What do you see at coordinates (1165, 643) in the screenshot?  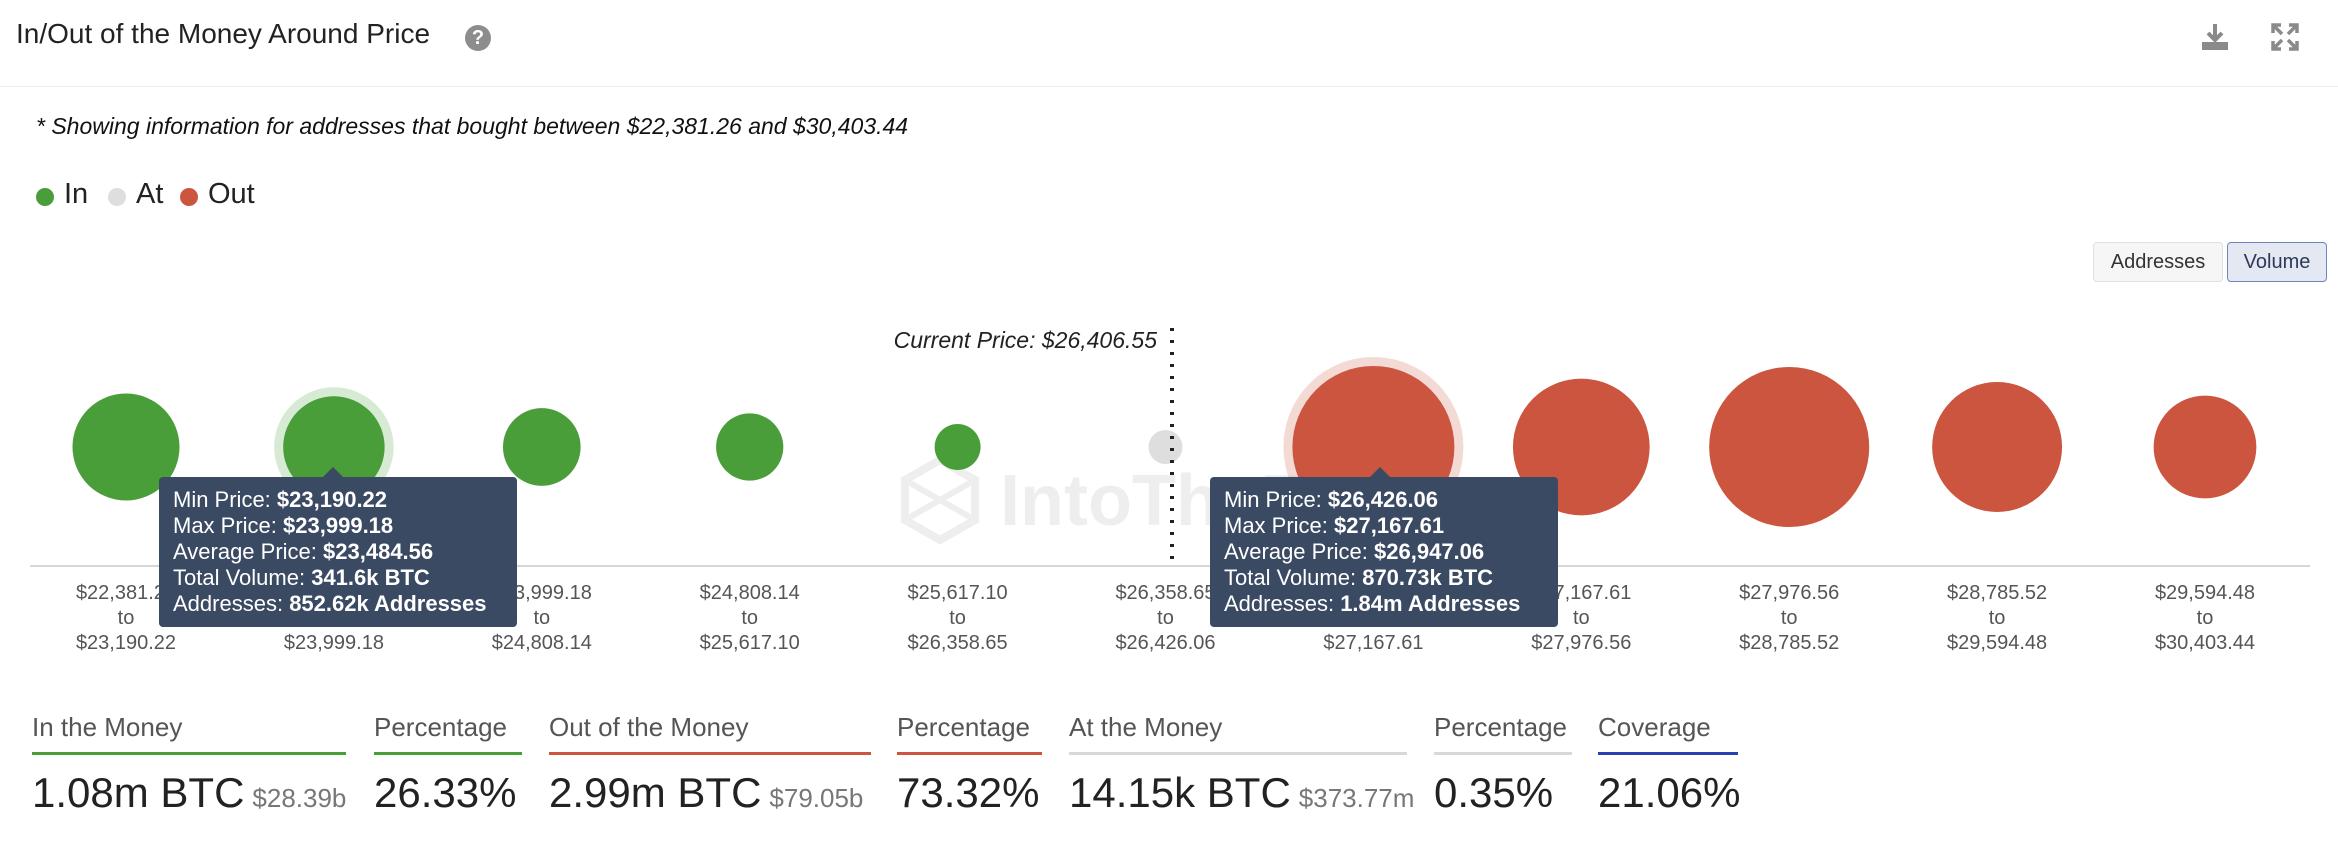 I see `tick-label-to-price: $26,426.06` at bounding box center [1165, 643].